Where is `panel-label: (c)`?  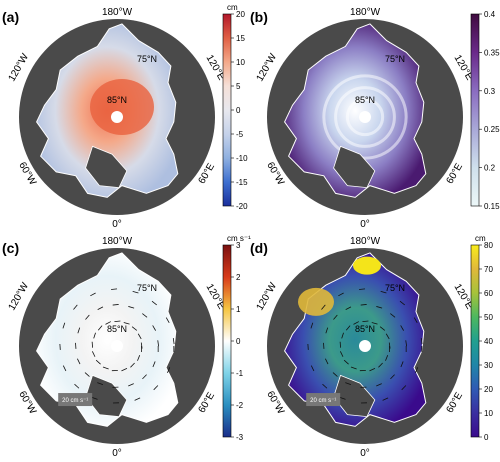 panel-label: (c) is located at coordinates (10, 248).